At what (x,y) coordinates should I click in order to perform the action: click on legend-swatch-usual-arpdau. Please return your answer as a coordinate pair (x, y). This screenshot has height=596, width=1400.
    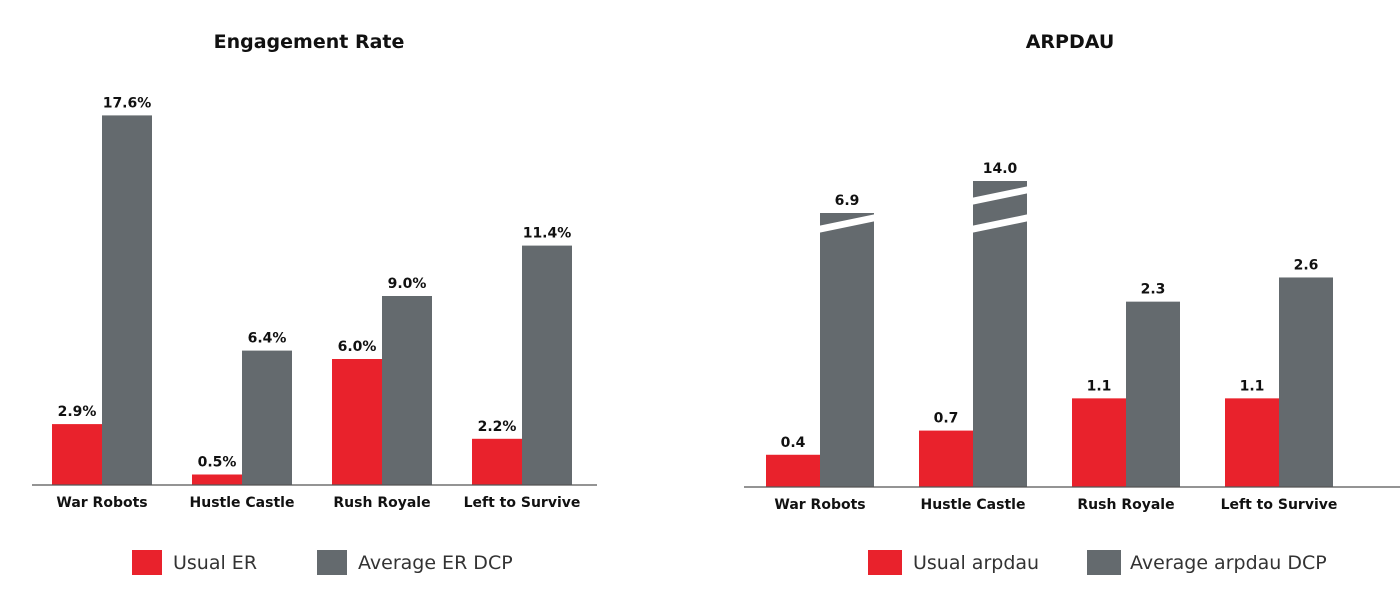
    Looking at the image, I should click on (885, 562).